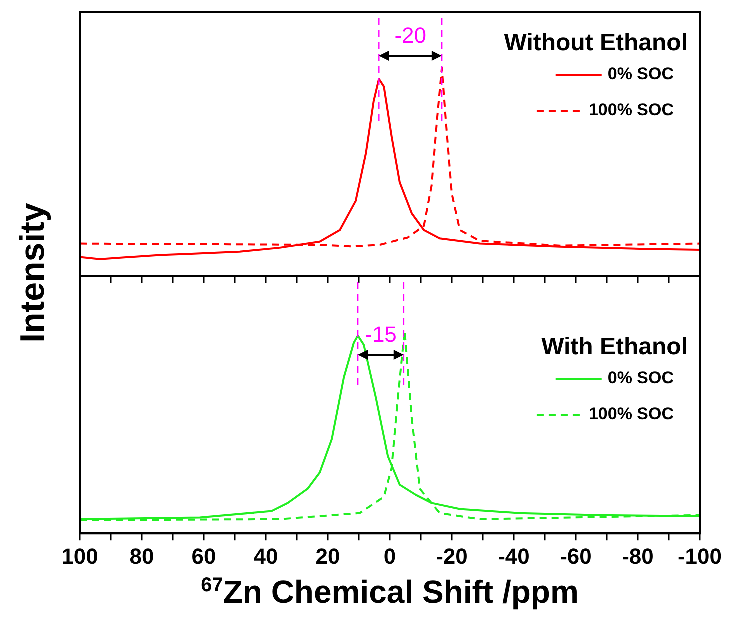 This screenshot has height=624, width=731. Describe the element at coordinates (381, 335) in the screenshot. I see `annotation: -15` at that location.